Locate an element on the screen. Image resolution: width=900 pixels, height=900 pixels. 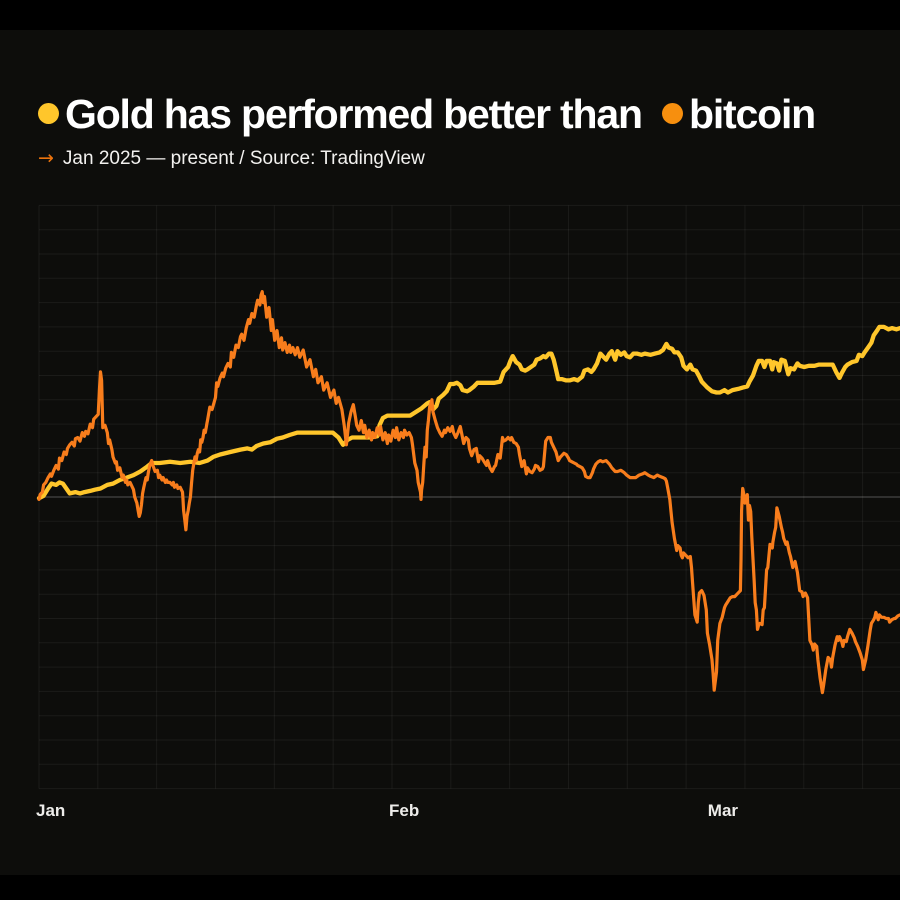
gold-legend-dot-icon is located at coordinates (48, 113).